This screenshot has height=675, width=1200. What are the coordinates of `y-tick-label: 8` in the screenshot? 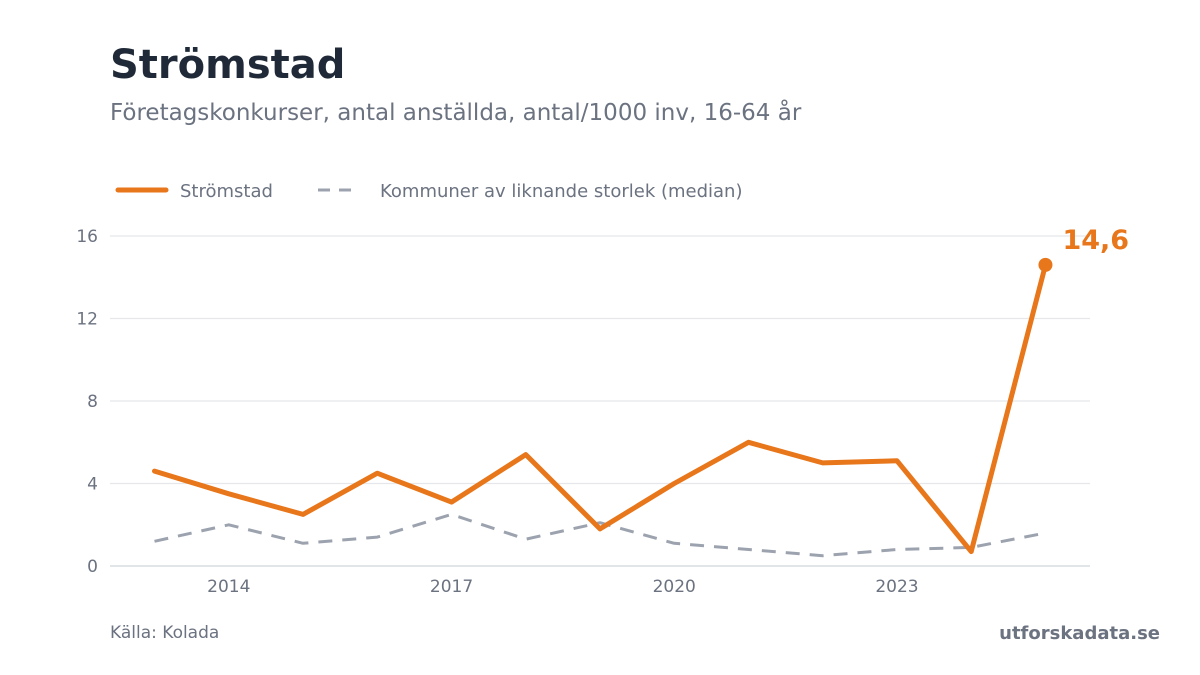 It's located at (92, 402).